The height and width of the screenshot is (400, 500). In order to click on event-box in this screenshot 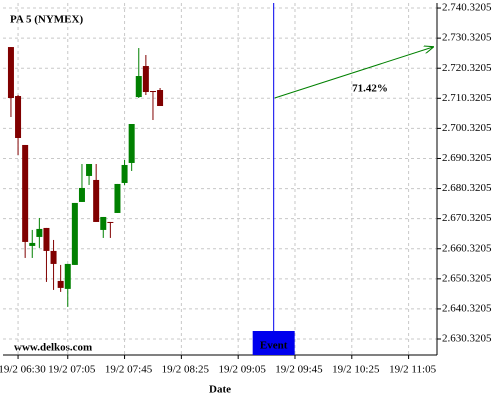, I will do `click(273, 343)`.